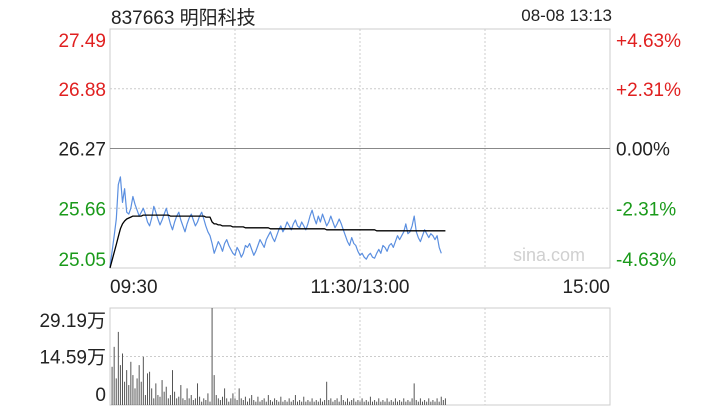 This screenshot has width=720, height=420. I want to click on volume-tick-label: 0, so click(100, 395).